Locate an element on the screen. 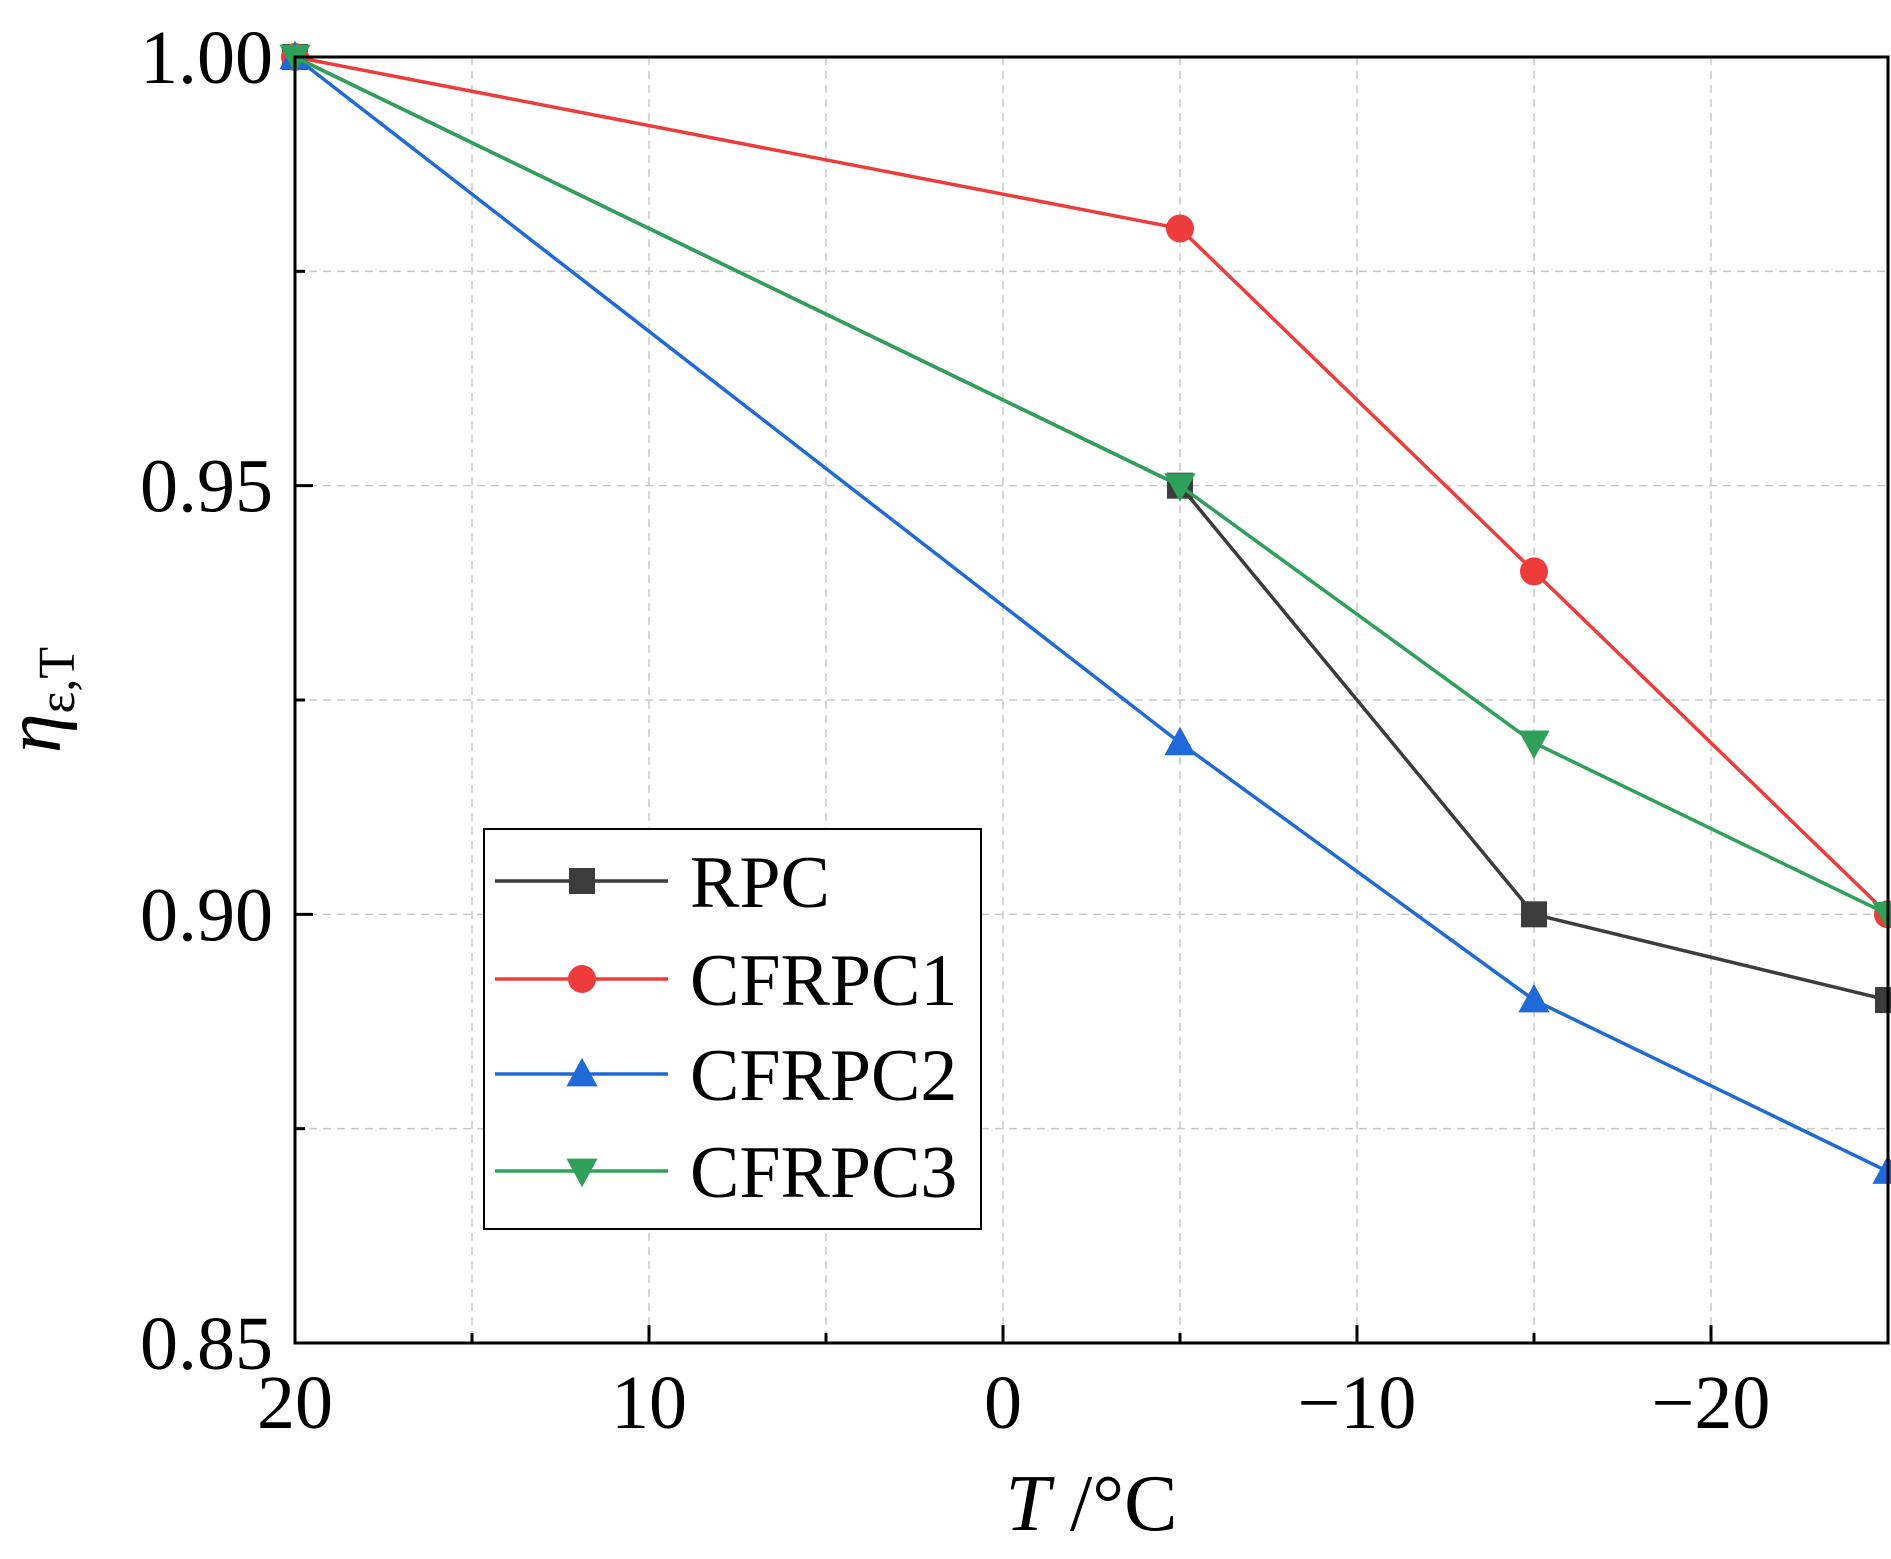 Image resolution: width=1891 pixels, height=1559 pixels. legend-box is located at coordinates (732, 1029).